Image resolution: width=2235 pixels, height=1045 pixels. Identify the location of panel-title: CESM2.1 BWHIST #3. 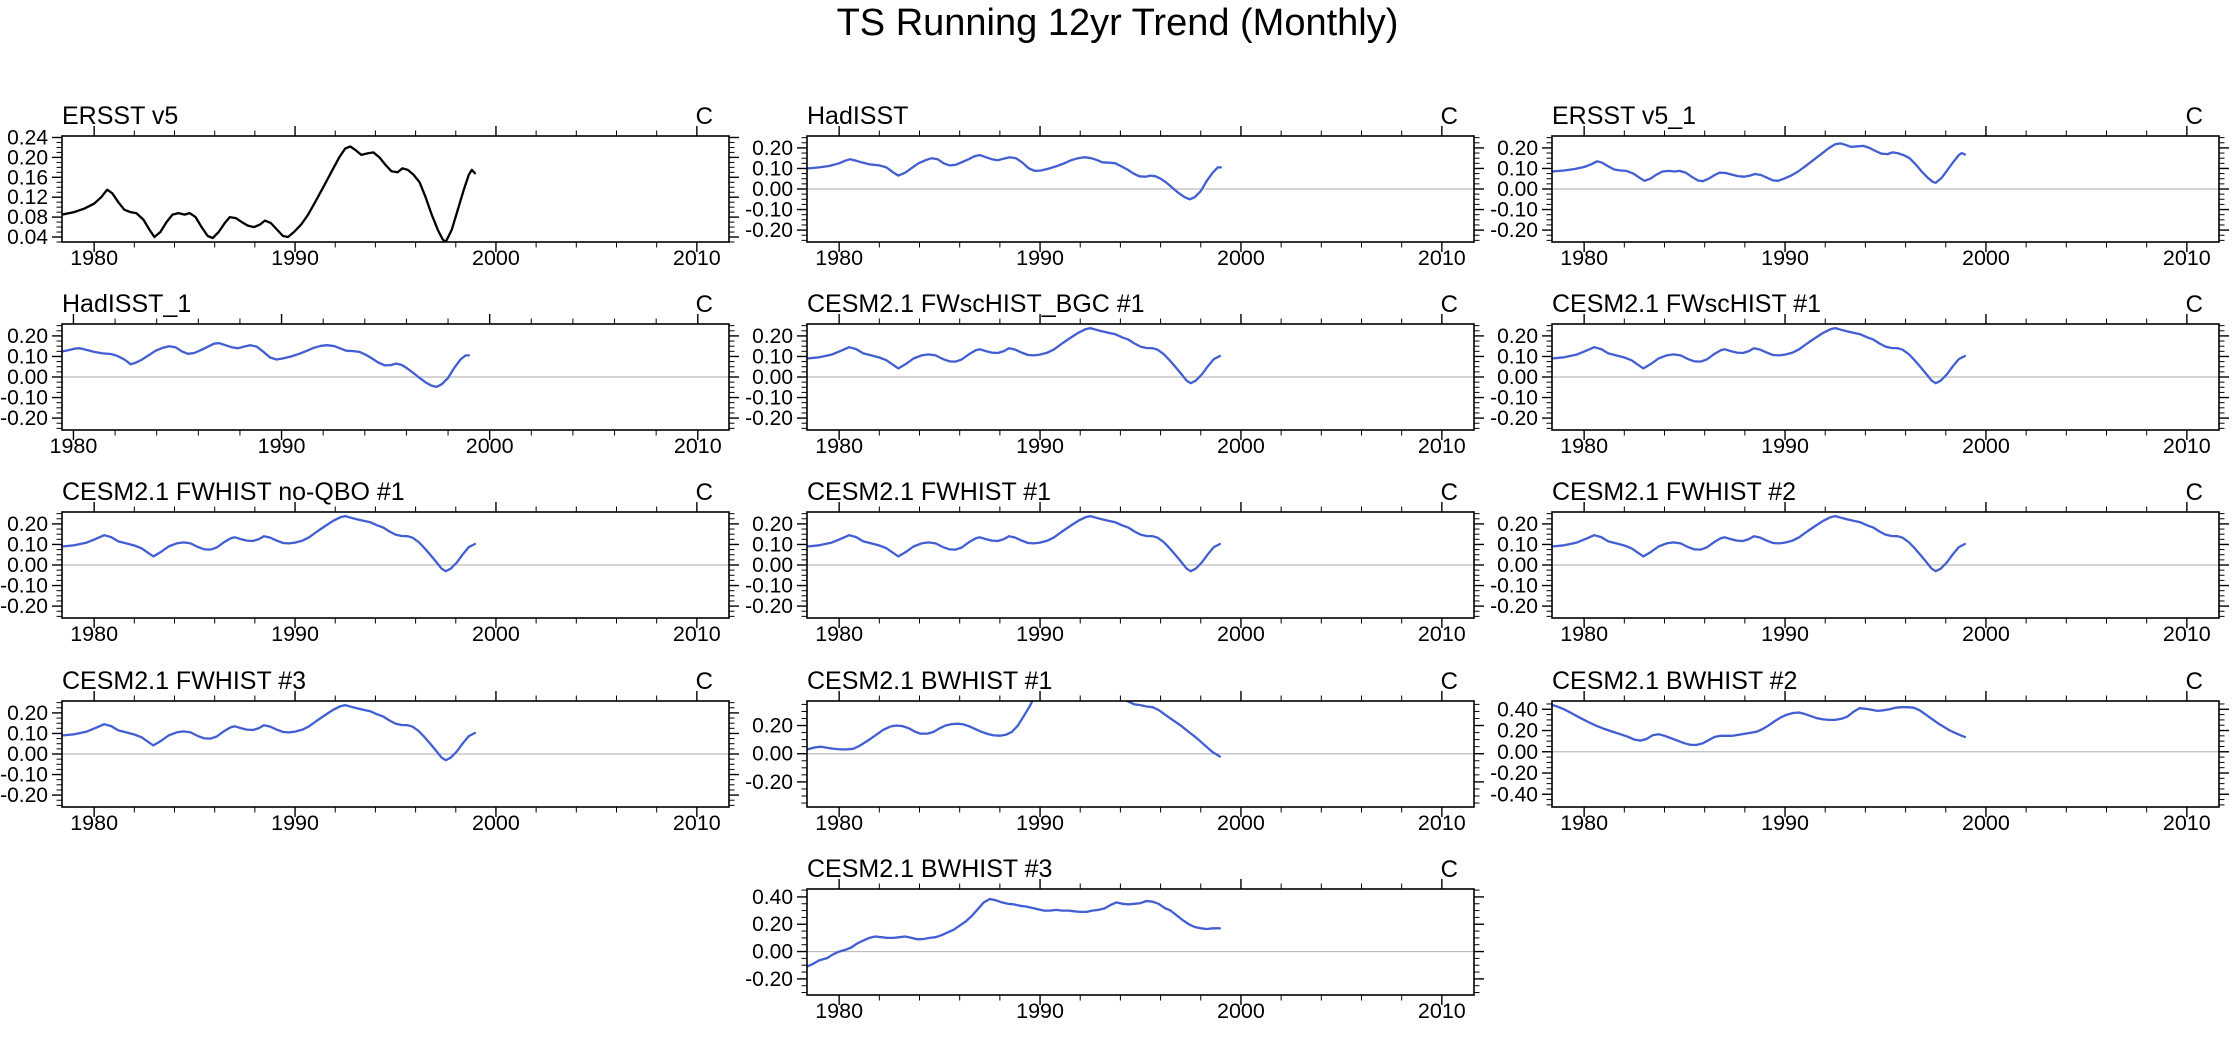
(929, 869).